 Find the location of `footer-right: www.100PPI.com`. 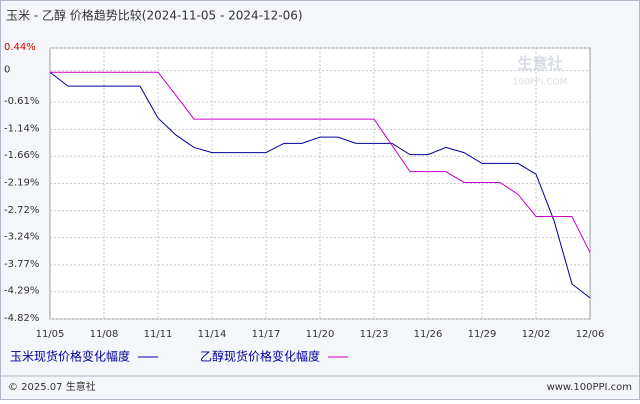

footer-right: www.100PPI.com is located at coordinates (589, 387).